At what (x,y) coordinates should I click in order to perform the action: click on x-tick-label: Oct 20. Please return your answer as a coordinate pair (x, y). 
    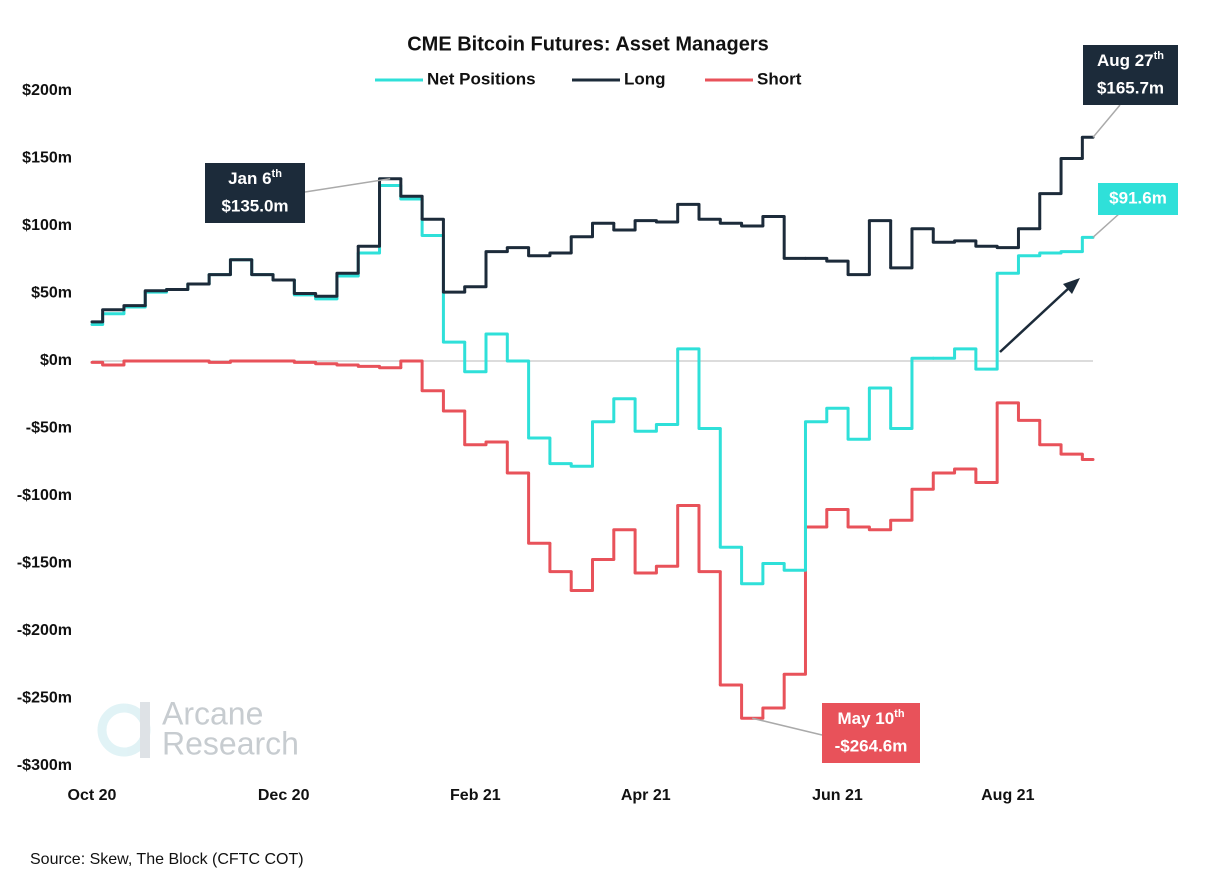
    Looking at the image, I should click on (92, 795).